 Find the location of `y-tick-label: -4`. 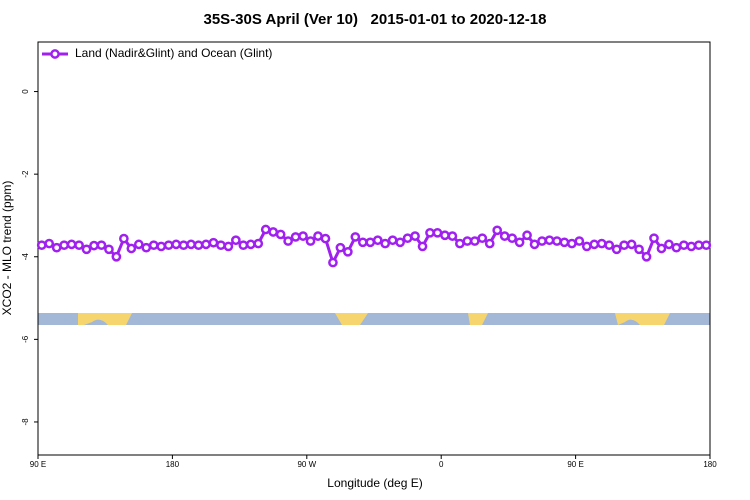

y-tick-label: -4 is located at coordinates (25, 257).